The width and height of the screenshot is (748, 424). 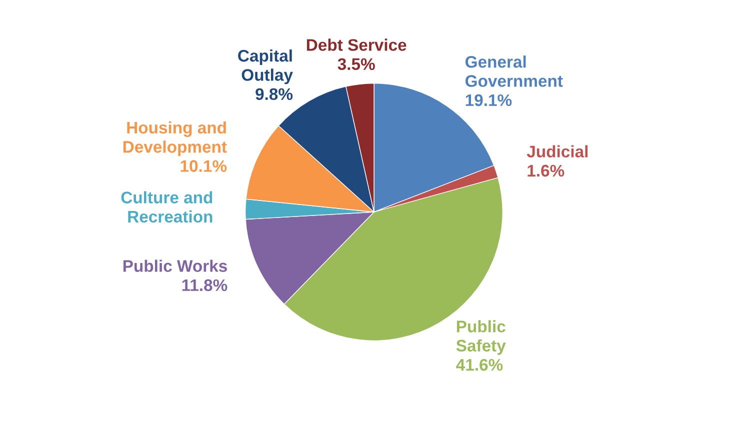 What do you see at coordinates (175, 138) in the screenshot?
I see `slice-label: Housing and Development` at bounding box center [175, 138].